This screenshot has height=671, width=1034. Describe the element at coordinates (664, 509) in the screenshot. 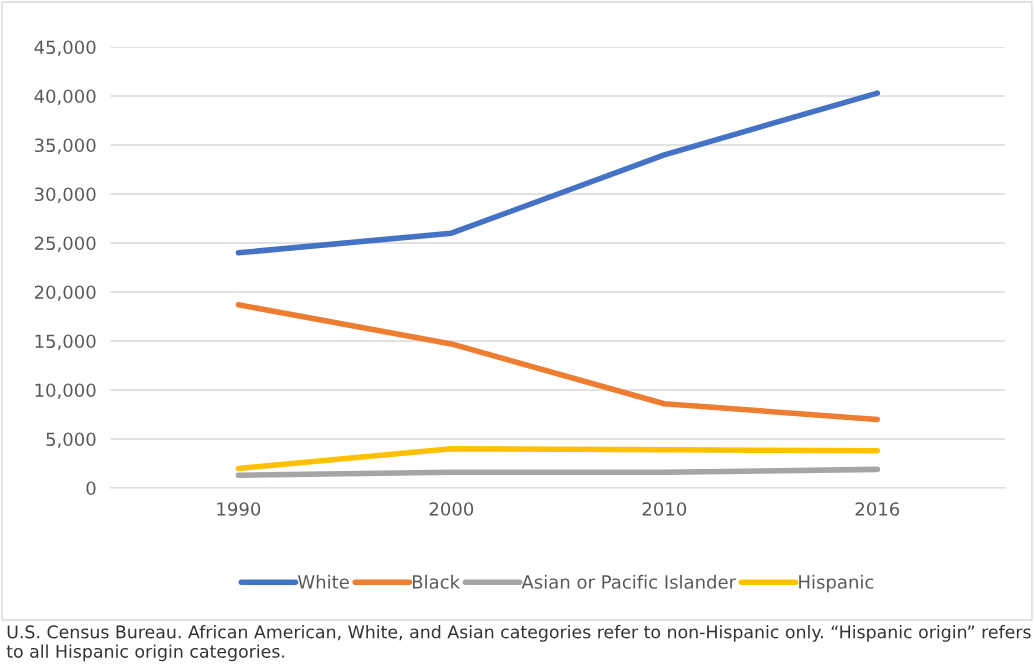

I see `x-tick-label: 2010` at that location.